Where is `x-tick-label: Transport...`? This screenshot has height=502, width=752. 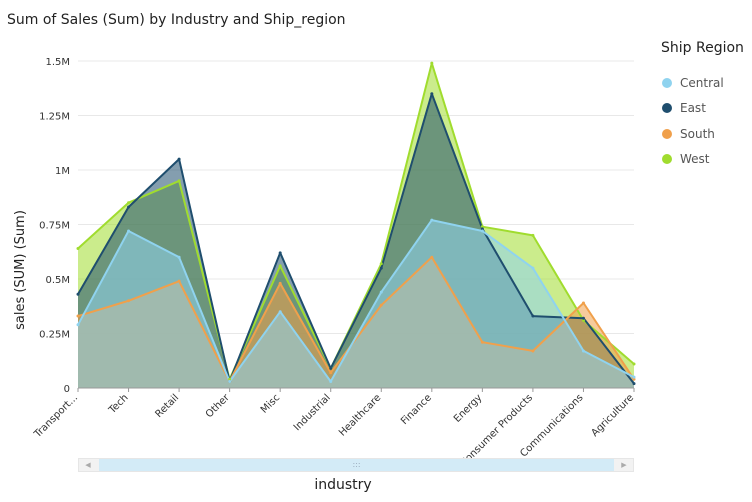 x-tick-label: Transport... is located at coordinates (56, 416).